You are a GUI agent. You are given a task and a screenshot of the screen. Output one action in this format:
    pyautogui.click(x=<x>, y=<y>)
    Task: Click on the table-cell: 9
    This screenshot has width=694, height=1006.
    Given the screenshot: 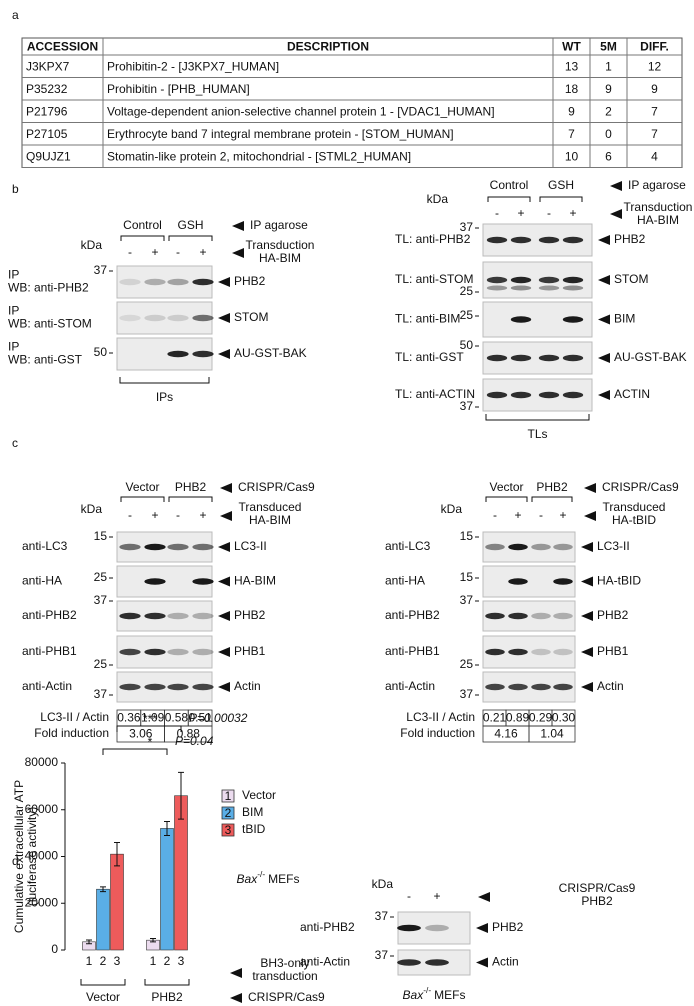 What is the action you would take?
    pyautogui.click(x=608, y=89)
    